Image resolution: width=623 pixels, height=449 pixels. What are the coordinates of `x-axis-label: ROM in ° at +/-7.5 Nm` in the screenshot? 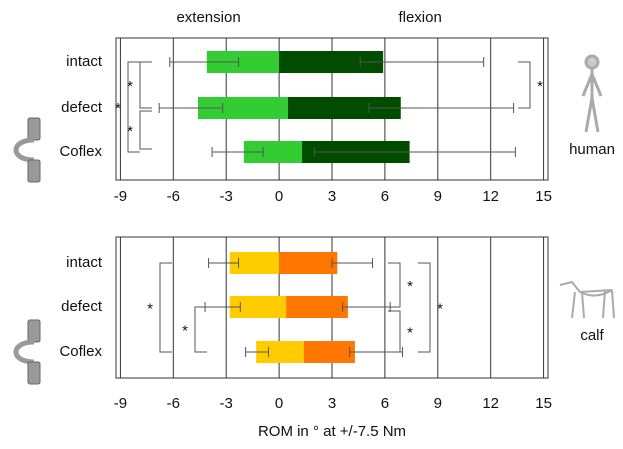 It's located at (332, 431).